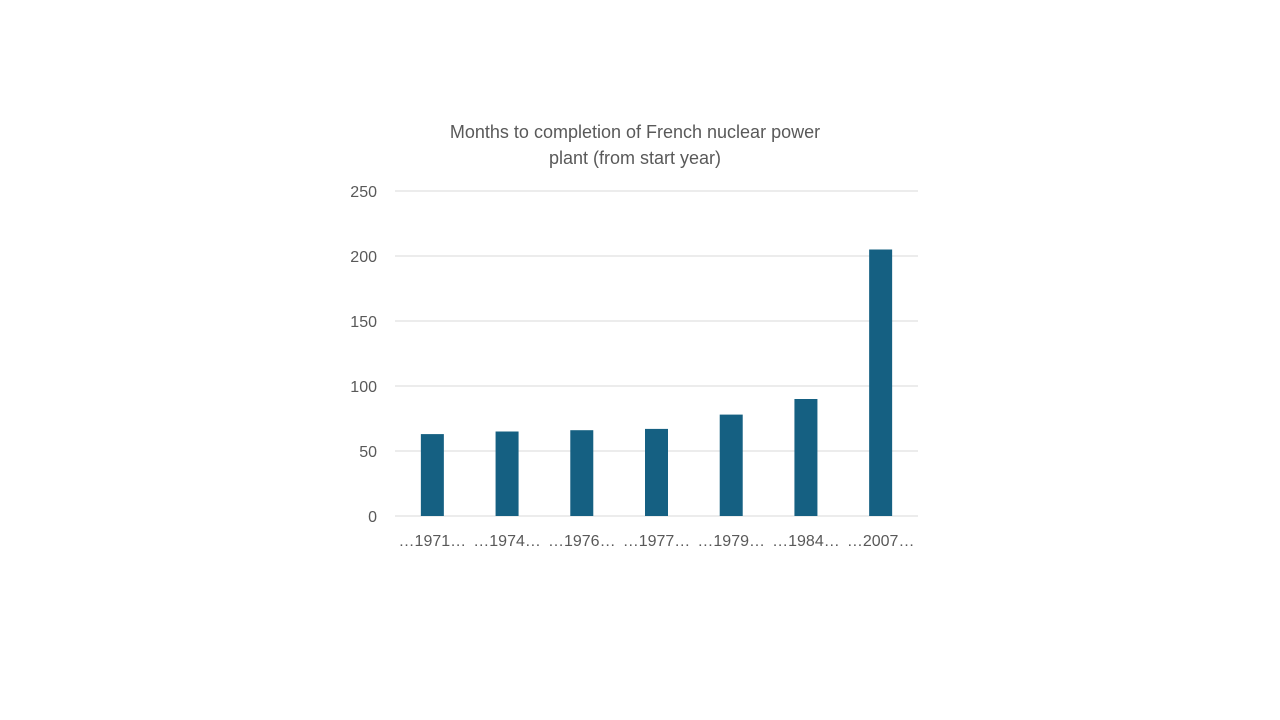 This screenshot has height=720, width=1280. What do you see at coordinates (656, 382) in the screenshot?
I see `bars` at bounding box center [656, 382].